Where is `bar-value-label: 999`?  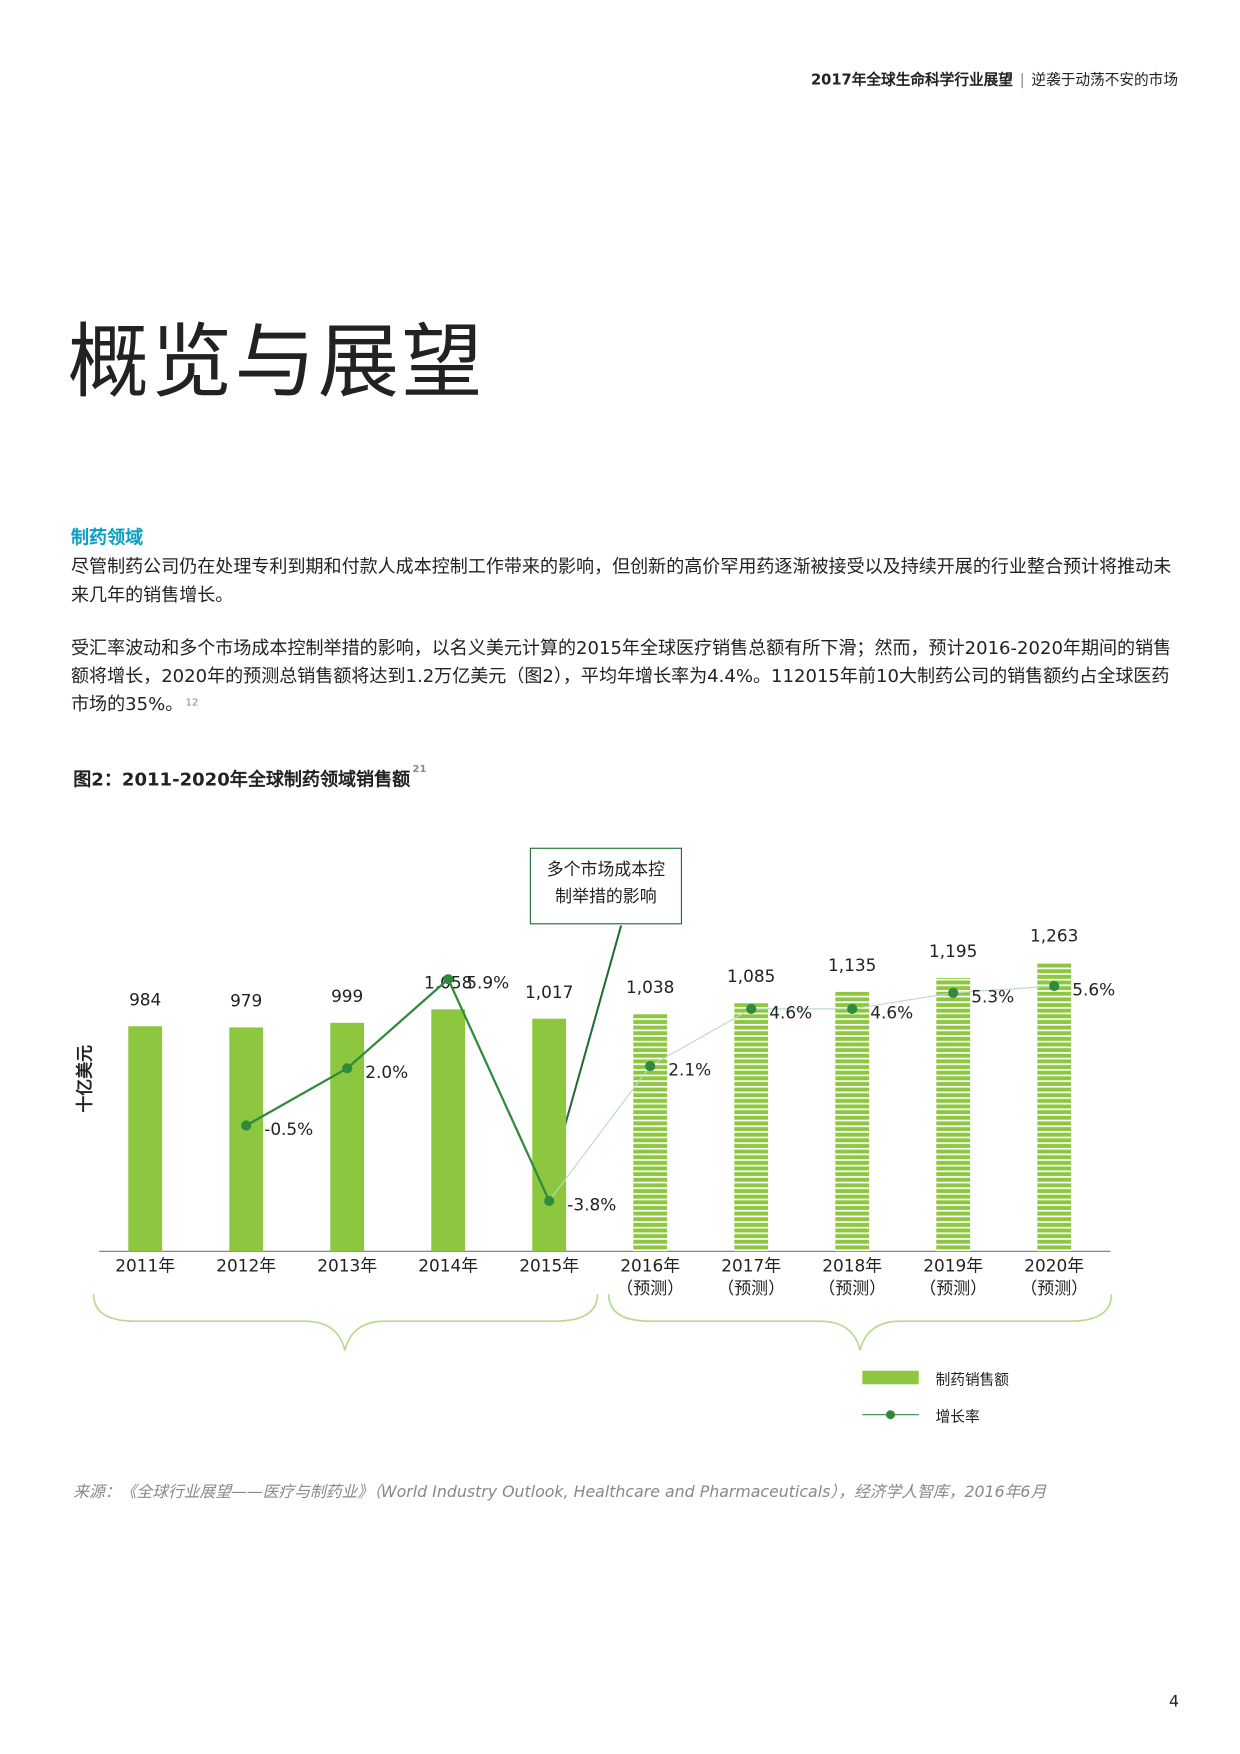 bar-value-label: 999 is located at coordinates (347, 996).